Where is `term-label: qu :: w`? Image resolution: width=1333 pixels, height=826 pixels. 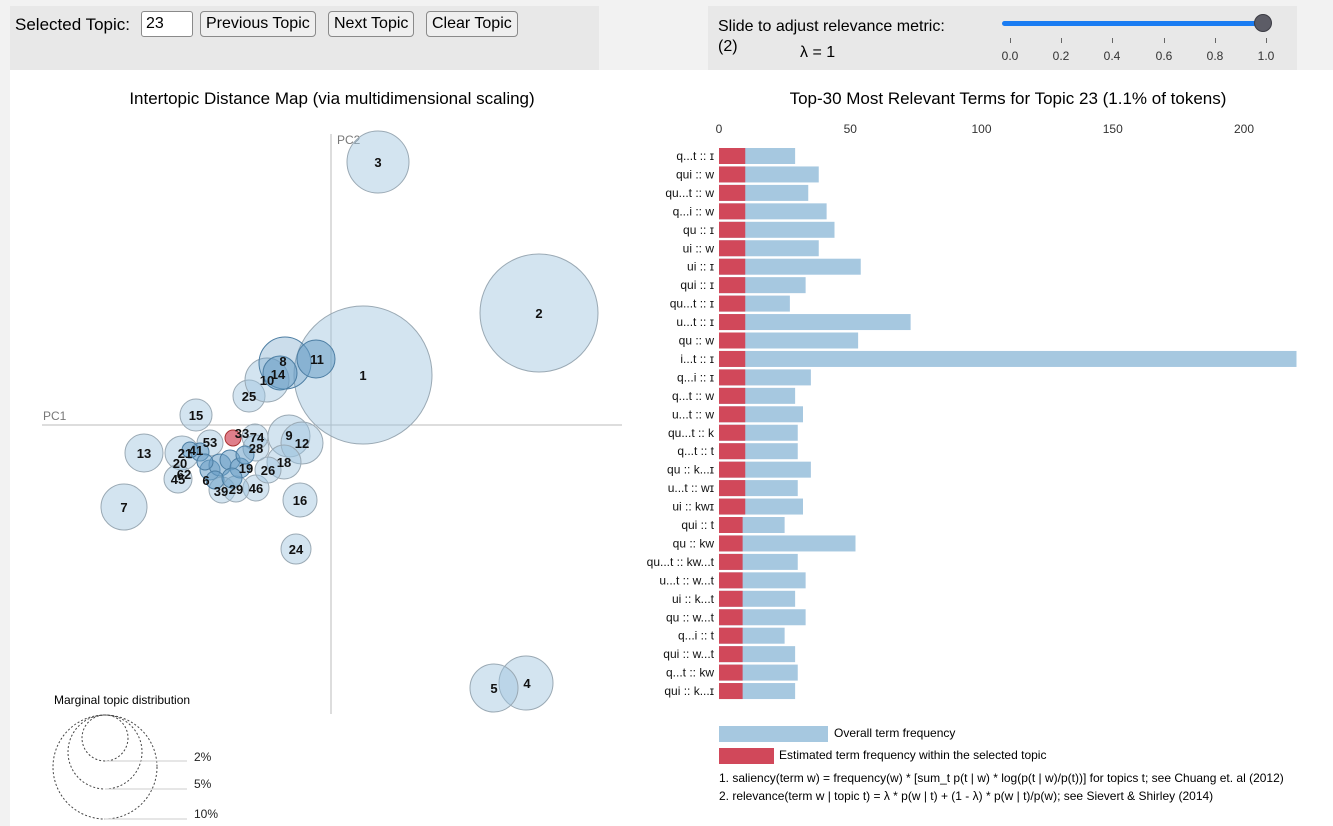
term-label: qu :: w is located at coordinates (697, 341).